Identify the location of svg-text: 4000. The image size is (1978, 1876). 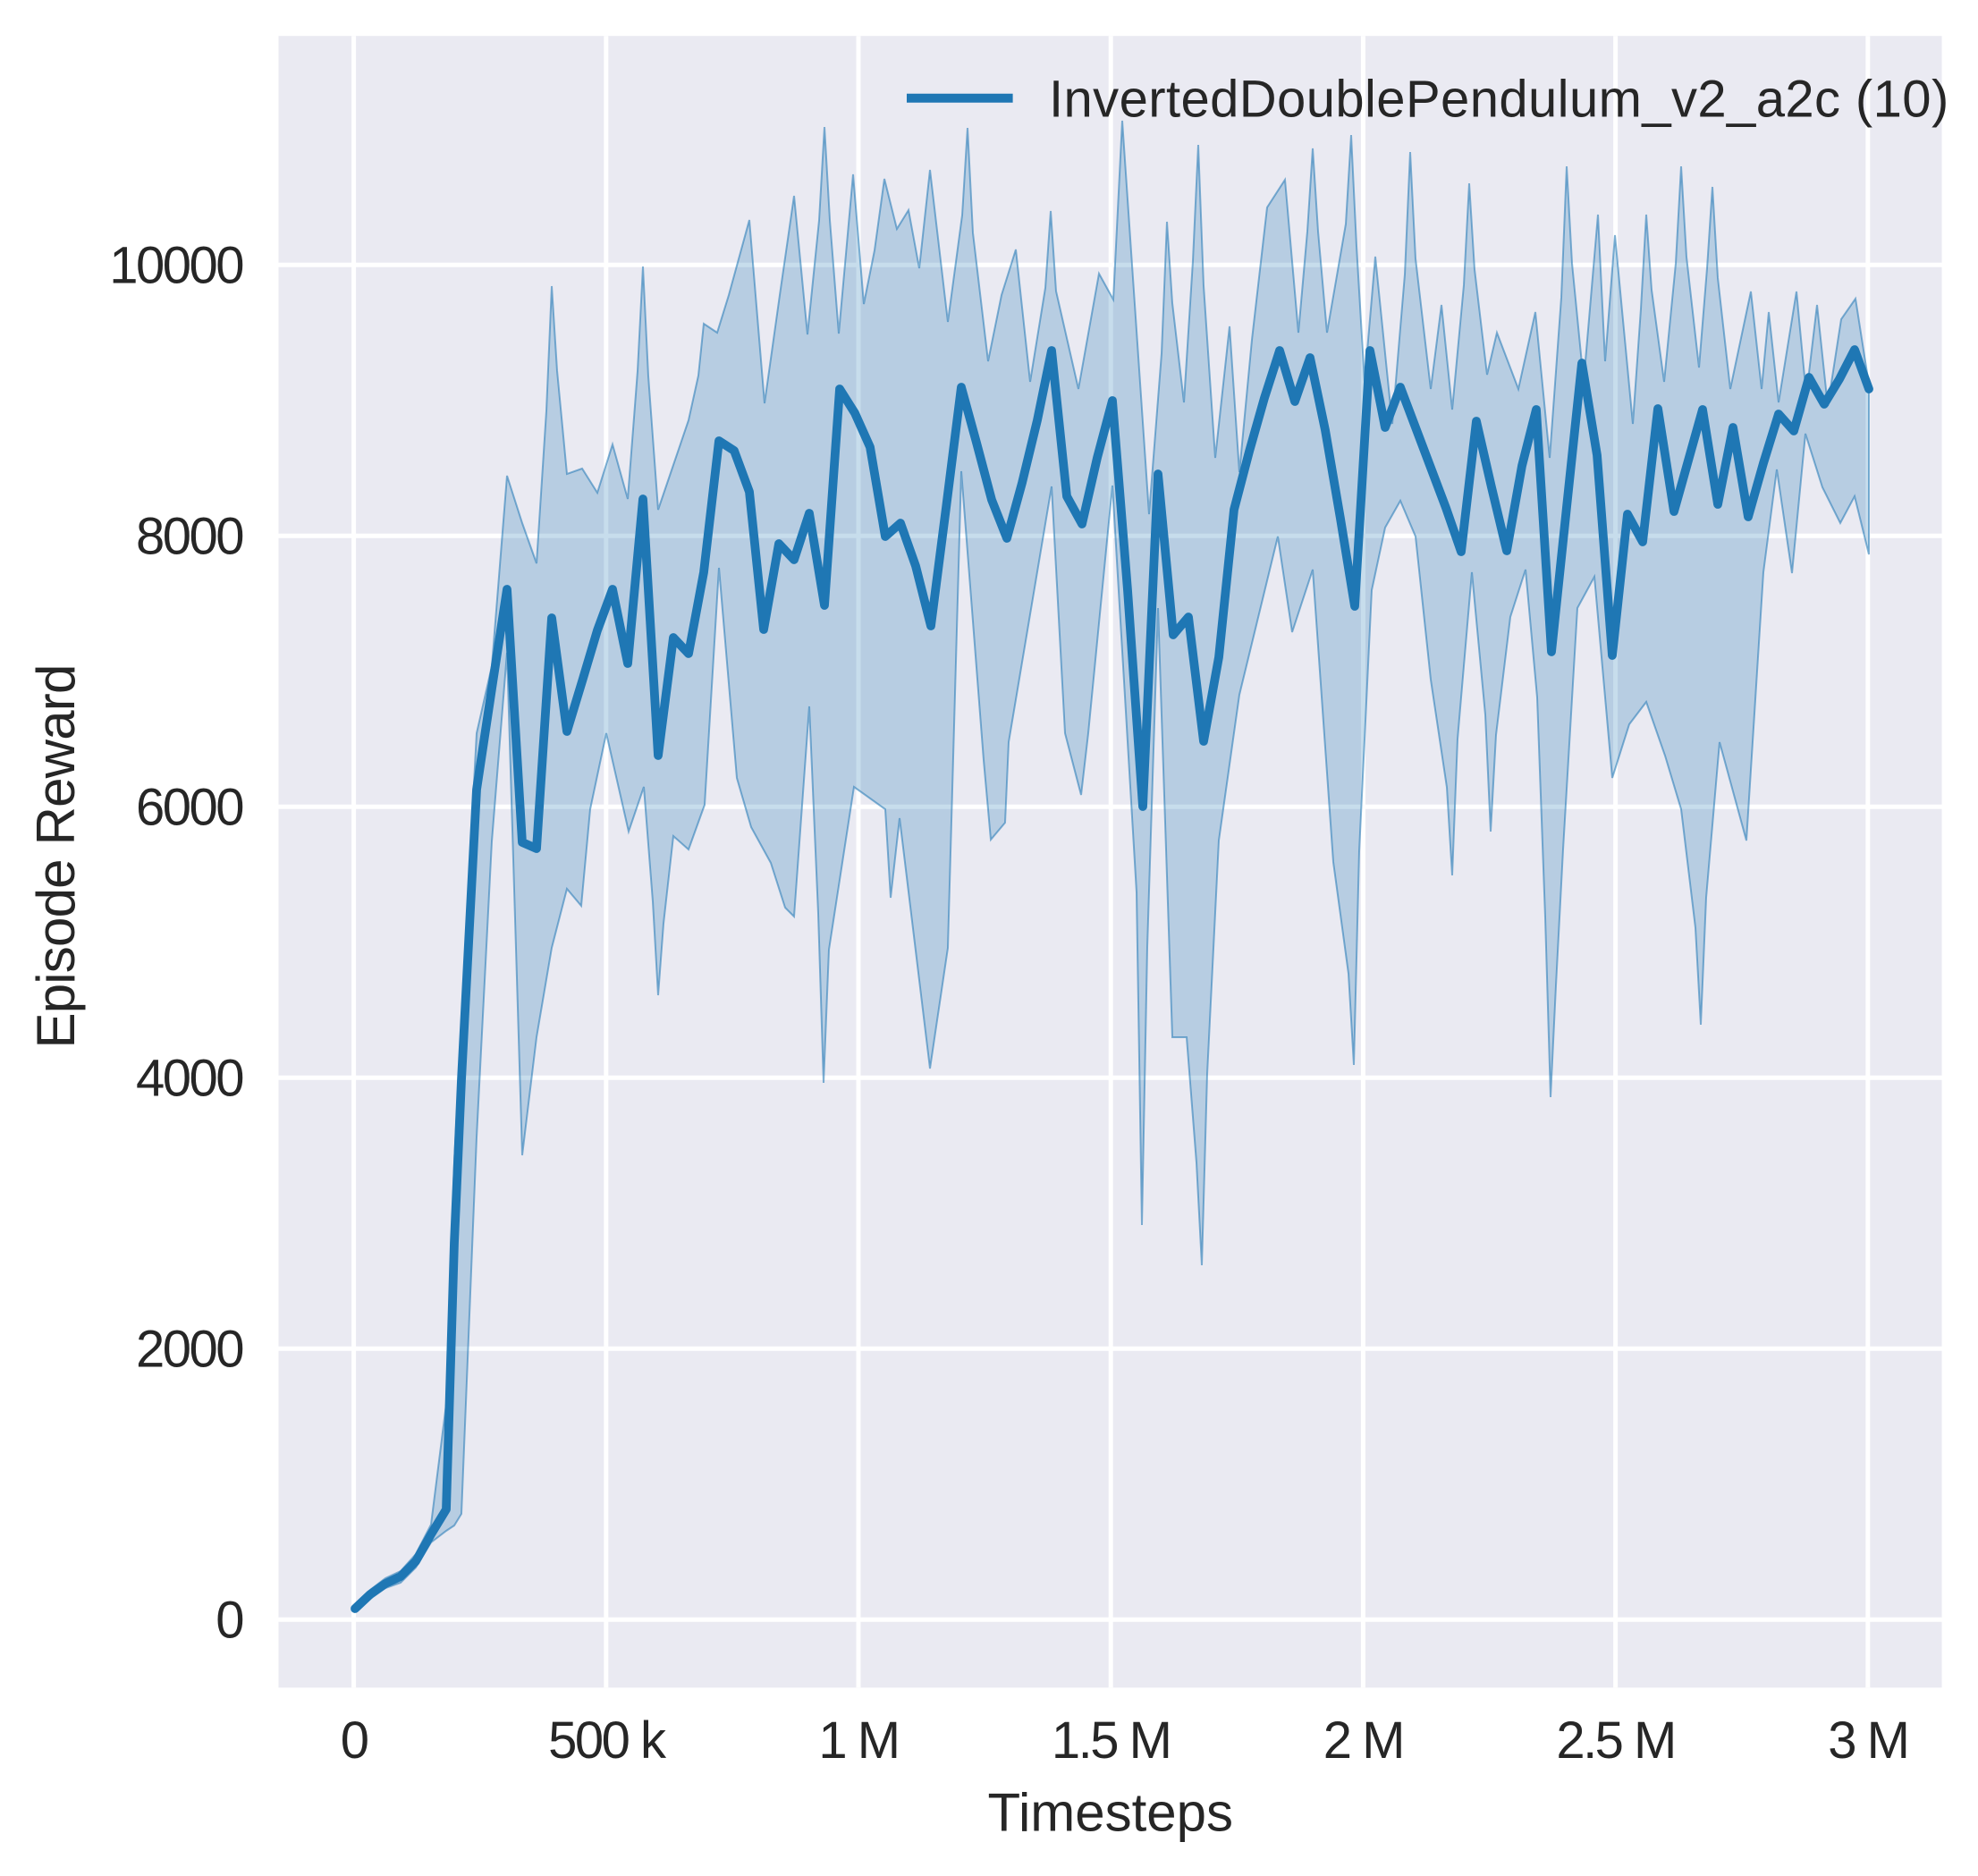
(189, 1078).